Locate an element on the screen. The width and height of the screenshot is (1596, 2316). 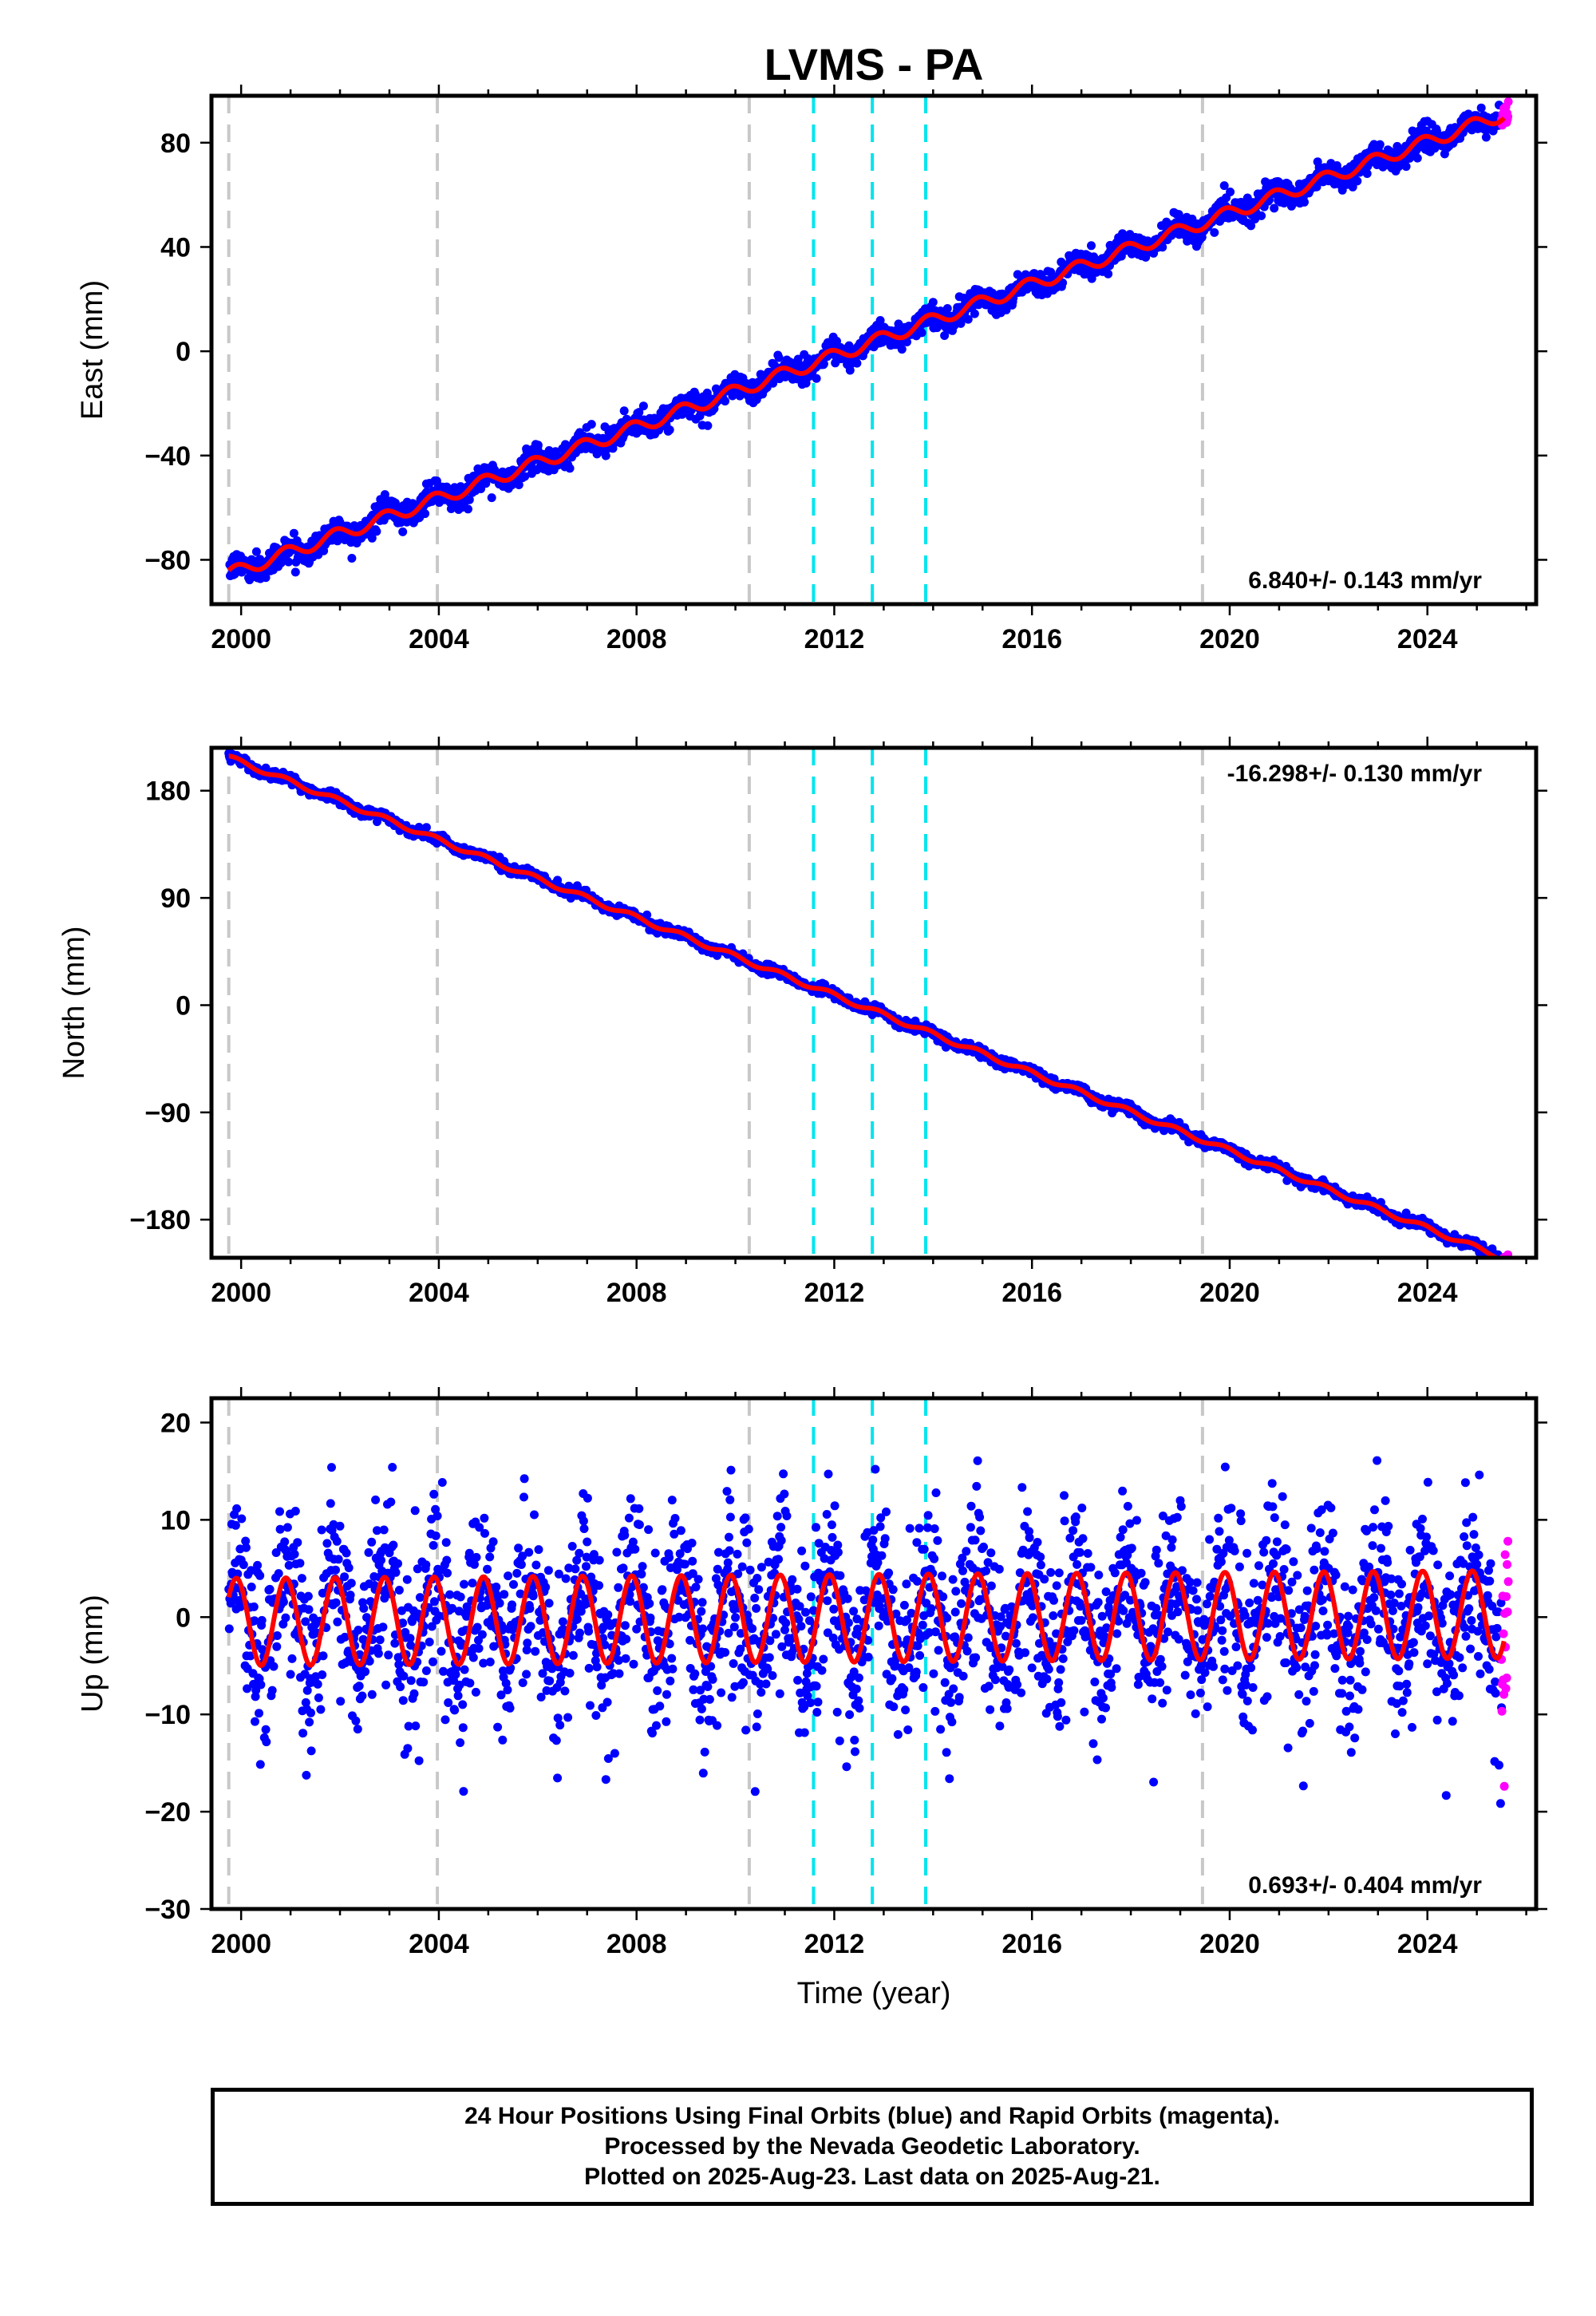
y-tick-label: −180 is located at coordinates (160, 1220).